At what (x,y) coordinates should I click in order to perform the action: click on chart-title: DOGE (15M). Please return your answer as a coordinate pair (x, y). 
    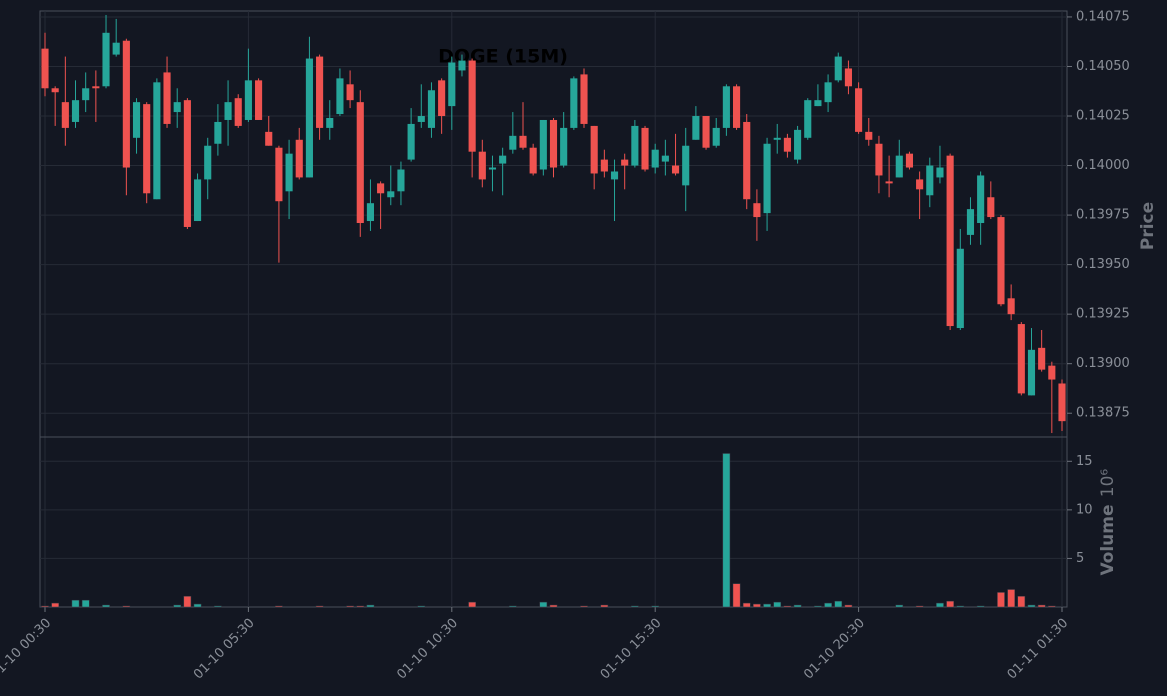
    Looking at the image, I should click on (503, 57).